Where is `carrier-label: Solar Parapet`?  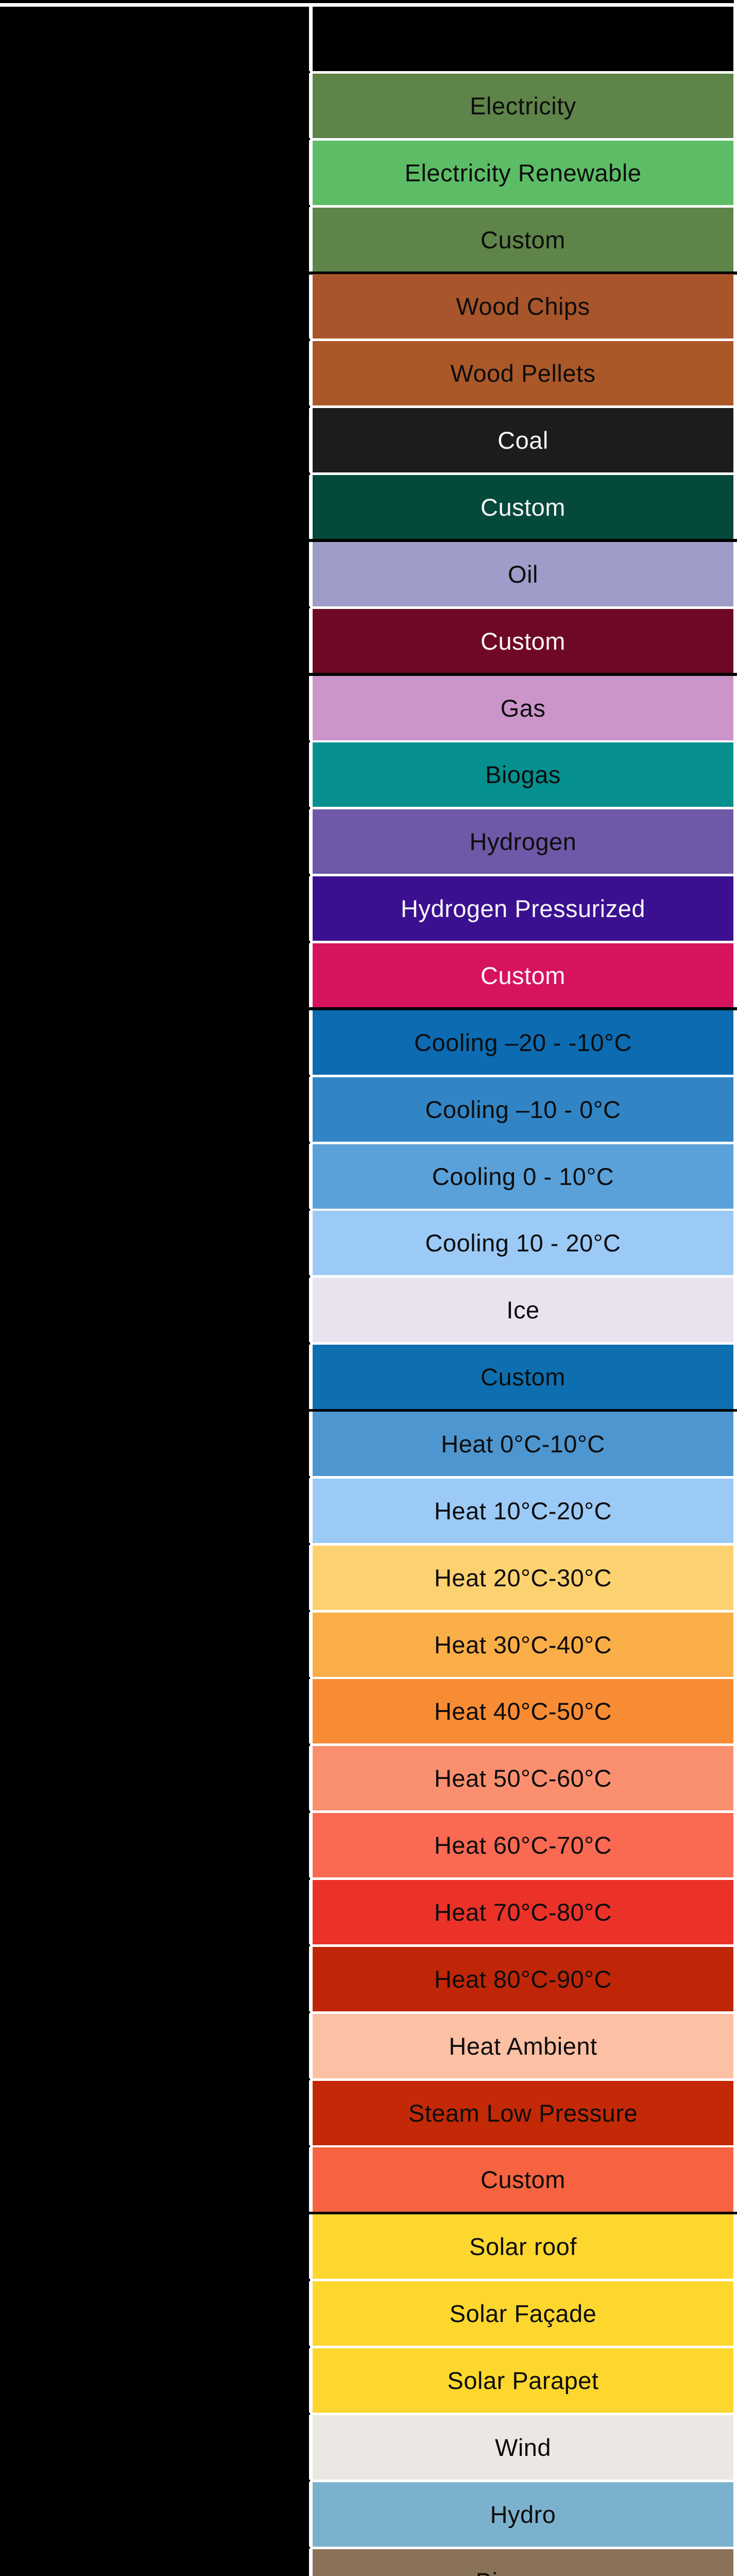
carrier-label: Solar Parapet is located at coordinates (523, 2380).